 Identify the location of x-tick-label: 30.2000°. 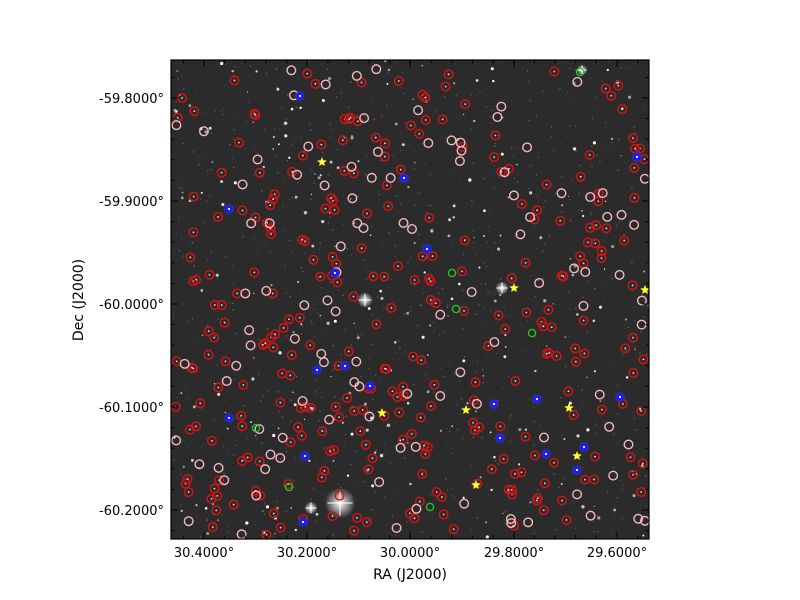
(307, 553).